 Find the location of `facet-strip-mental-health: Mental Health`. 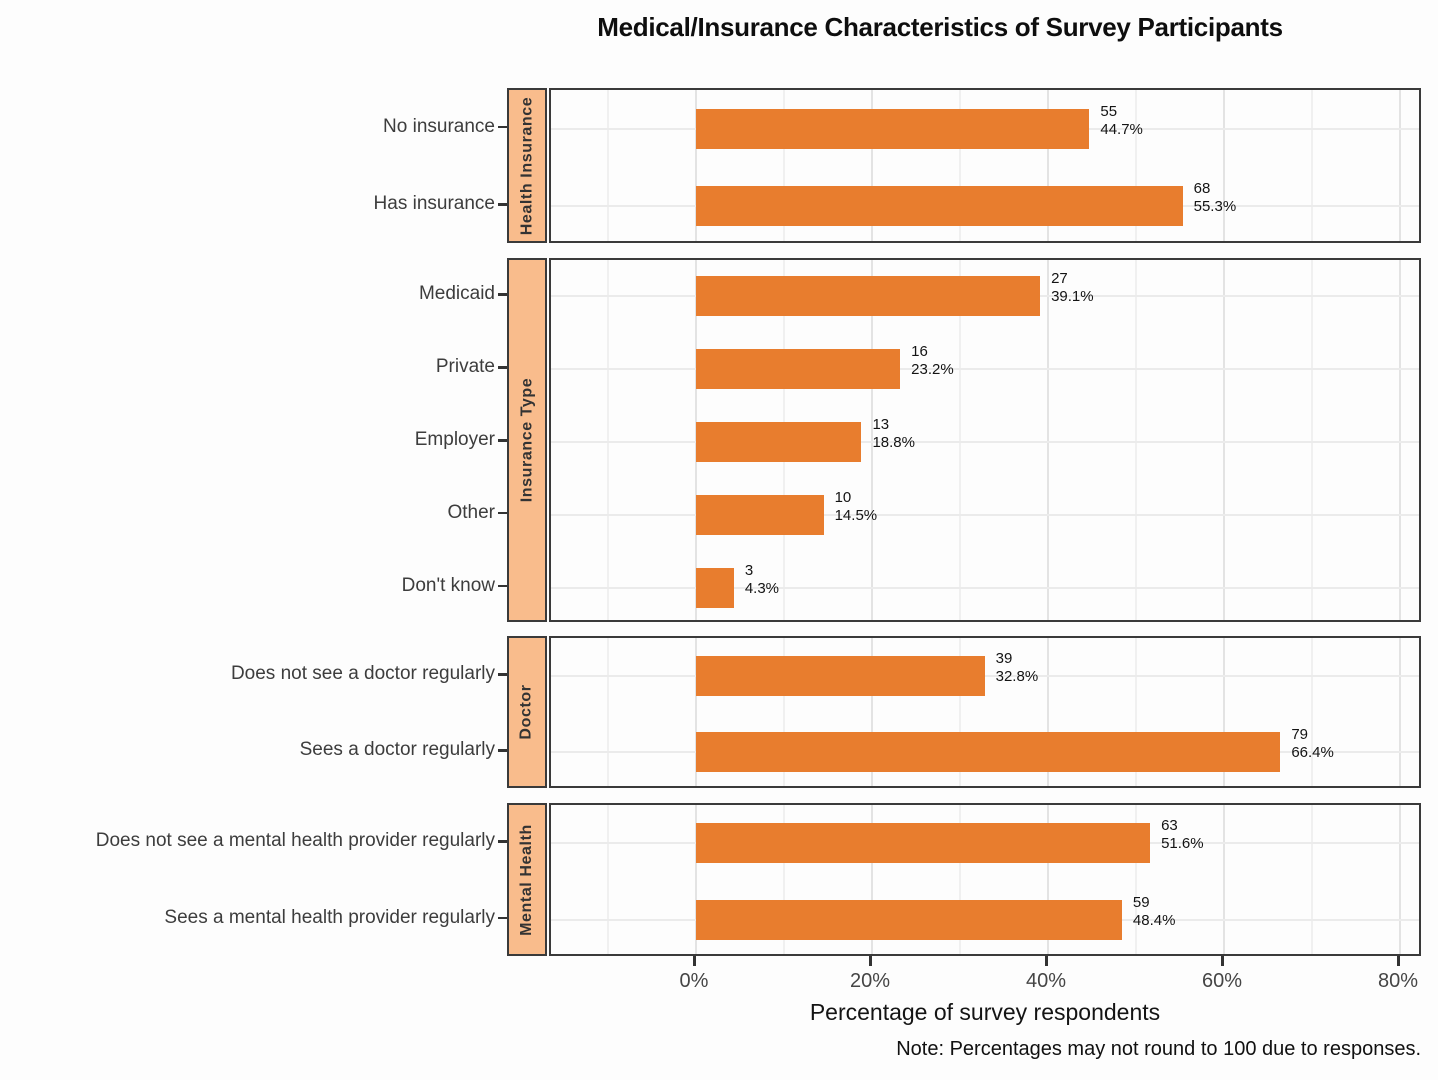

facet-strip-mental-health: Mental Health is located at coordinates (527, 879).